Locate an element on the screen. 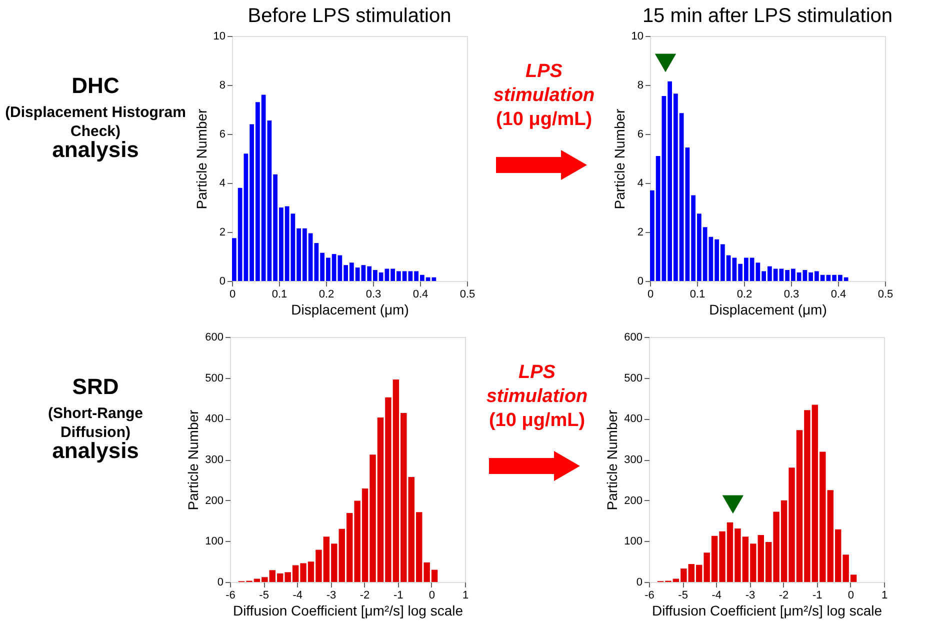  chart-title: 15 min after LPS stimulation is located at coordinates (767, 16).